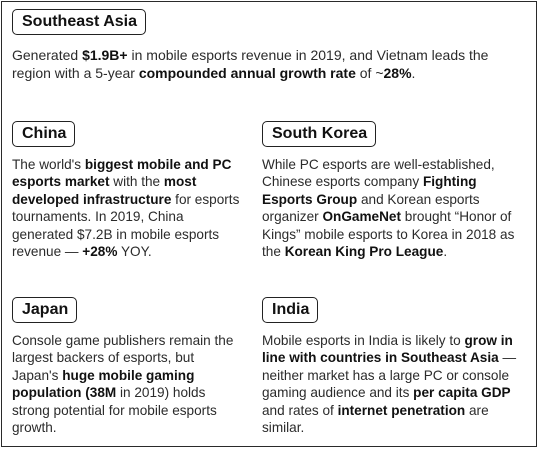  What do you see at coordinates (79, 22) in the screenshot?
I see `section-label: Southeast Asia` at bounding box center [79, 22].